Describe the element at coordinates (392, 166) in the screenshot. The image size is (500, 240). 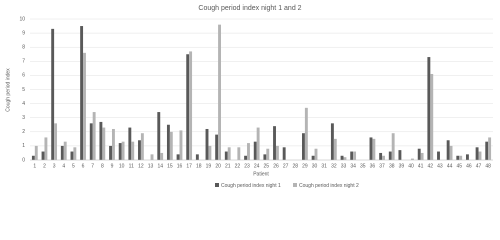
I see `x-tick-label: 38` at that location.